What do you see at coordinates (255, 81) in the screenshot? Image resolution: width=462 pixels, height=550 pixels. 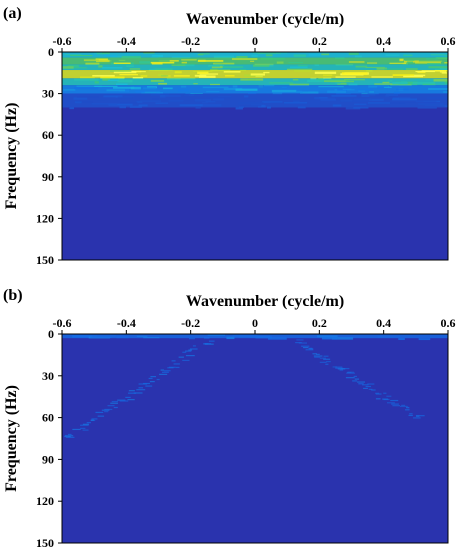 I see `spectrum-features` at bounding box center [255, 81].